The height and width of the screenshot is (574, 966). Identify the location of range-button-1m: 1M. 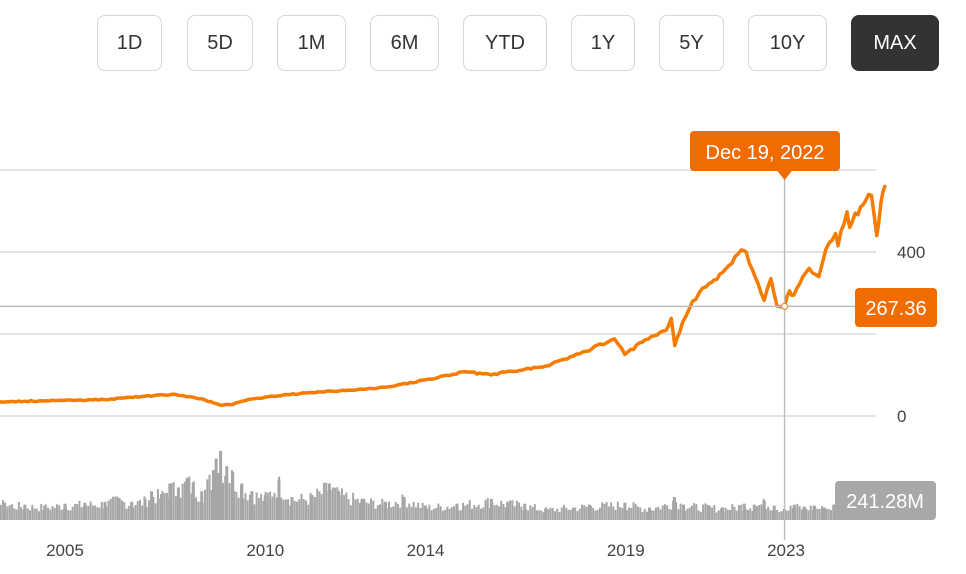
(311, 43).